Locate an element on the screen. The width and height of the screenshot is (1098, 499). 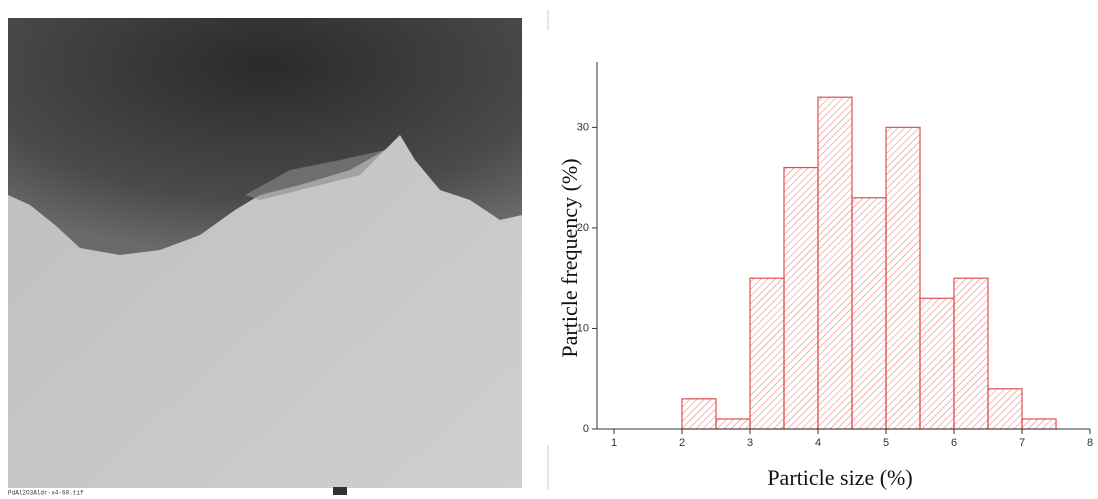
x-axis-label: Particle size (%) is located at coordinates (839, 477).